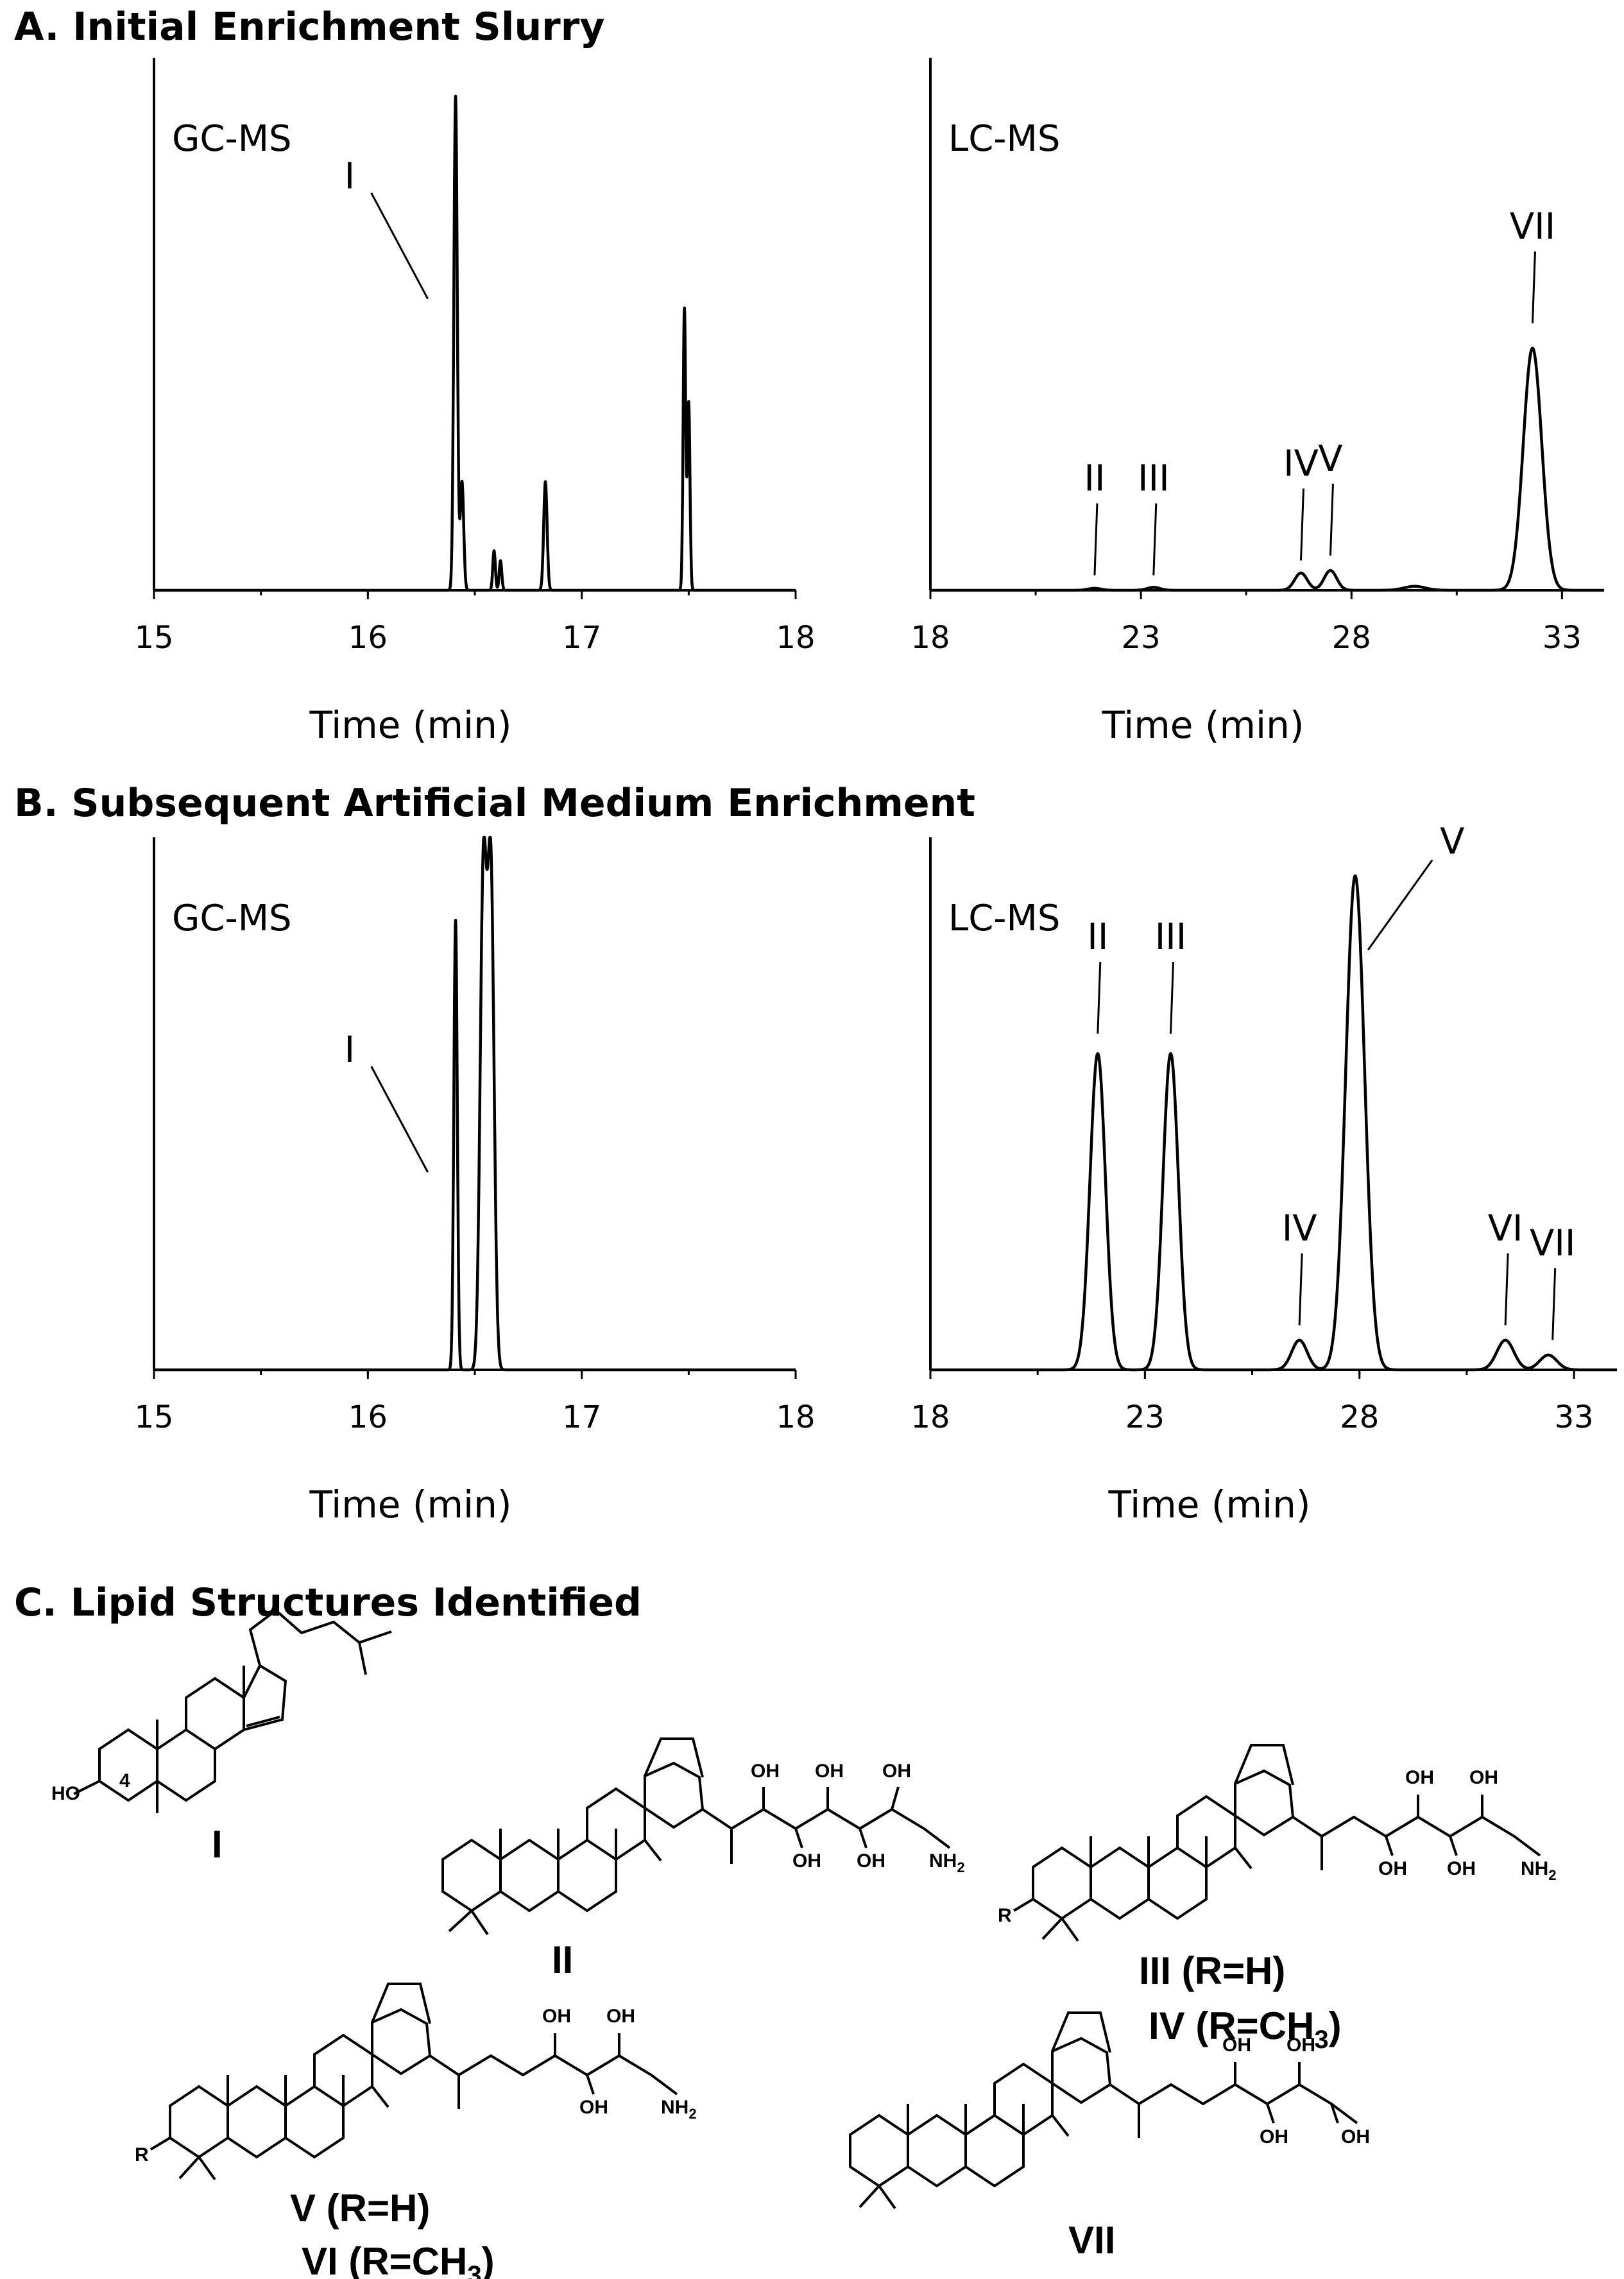  Describe the element at coordinates (1103, 2110) in the screenshot. I see `structure-vii` at that location.